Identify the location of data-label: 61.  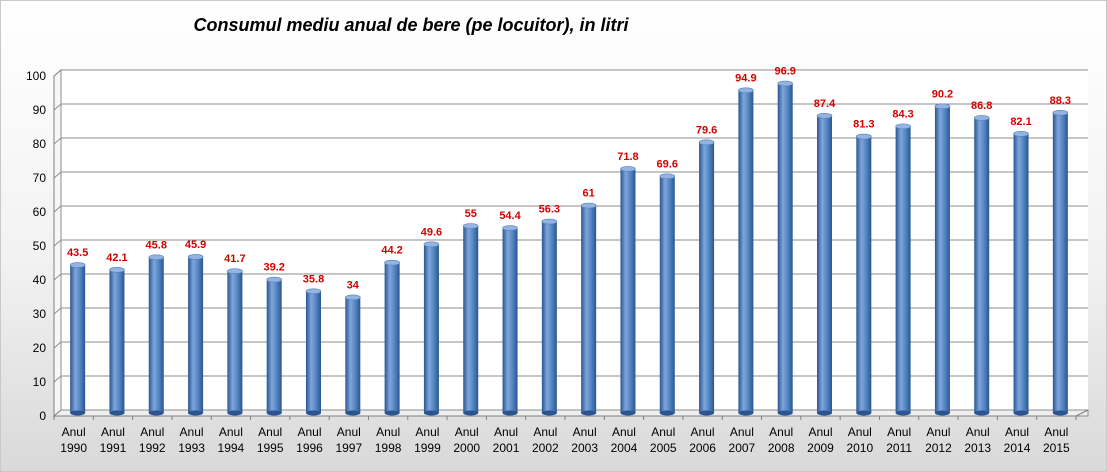
(589, 194).